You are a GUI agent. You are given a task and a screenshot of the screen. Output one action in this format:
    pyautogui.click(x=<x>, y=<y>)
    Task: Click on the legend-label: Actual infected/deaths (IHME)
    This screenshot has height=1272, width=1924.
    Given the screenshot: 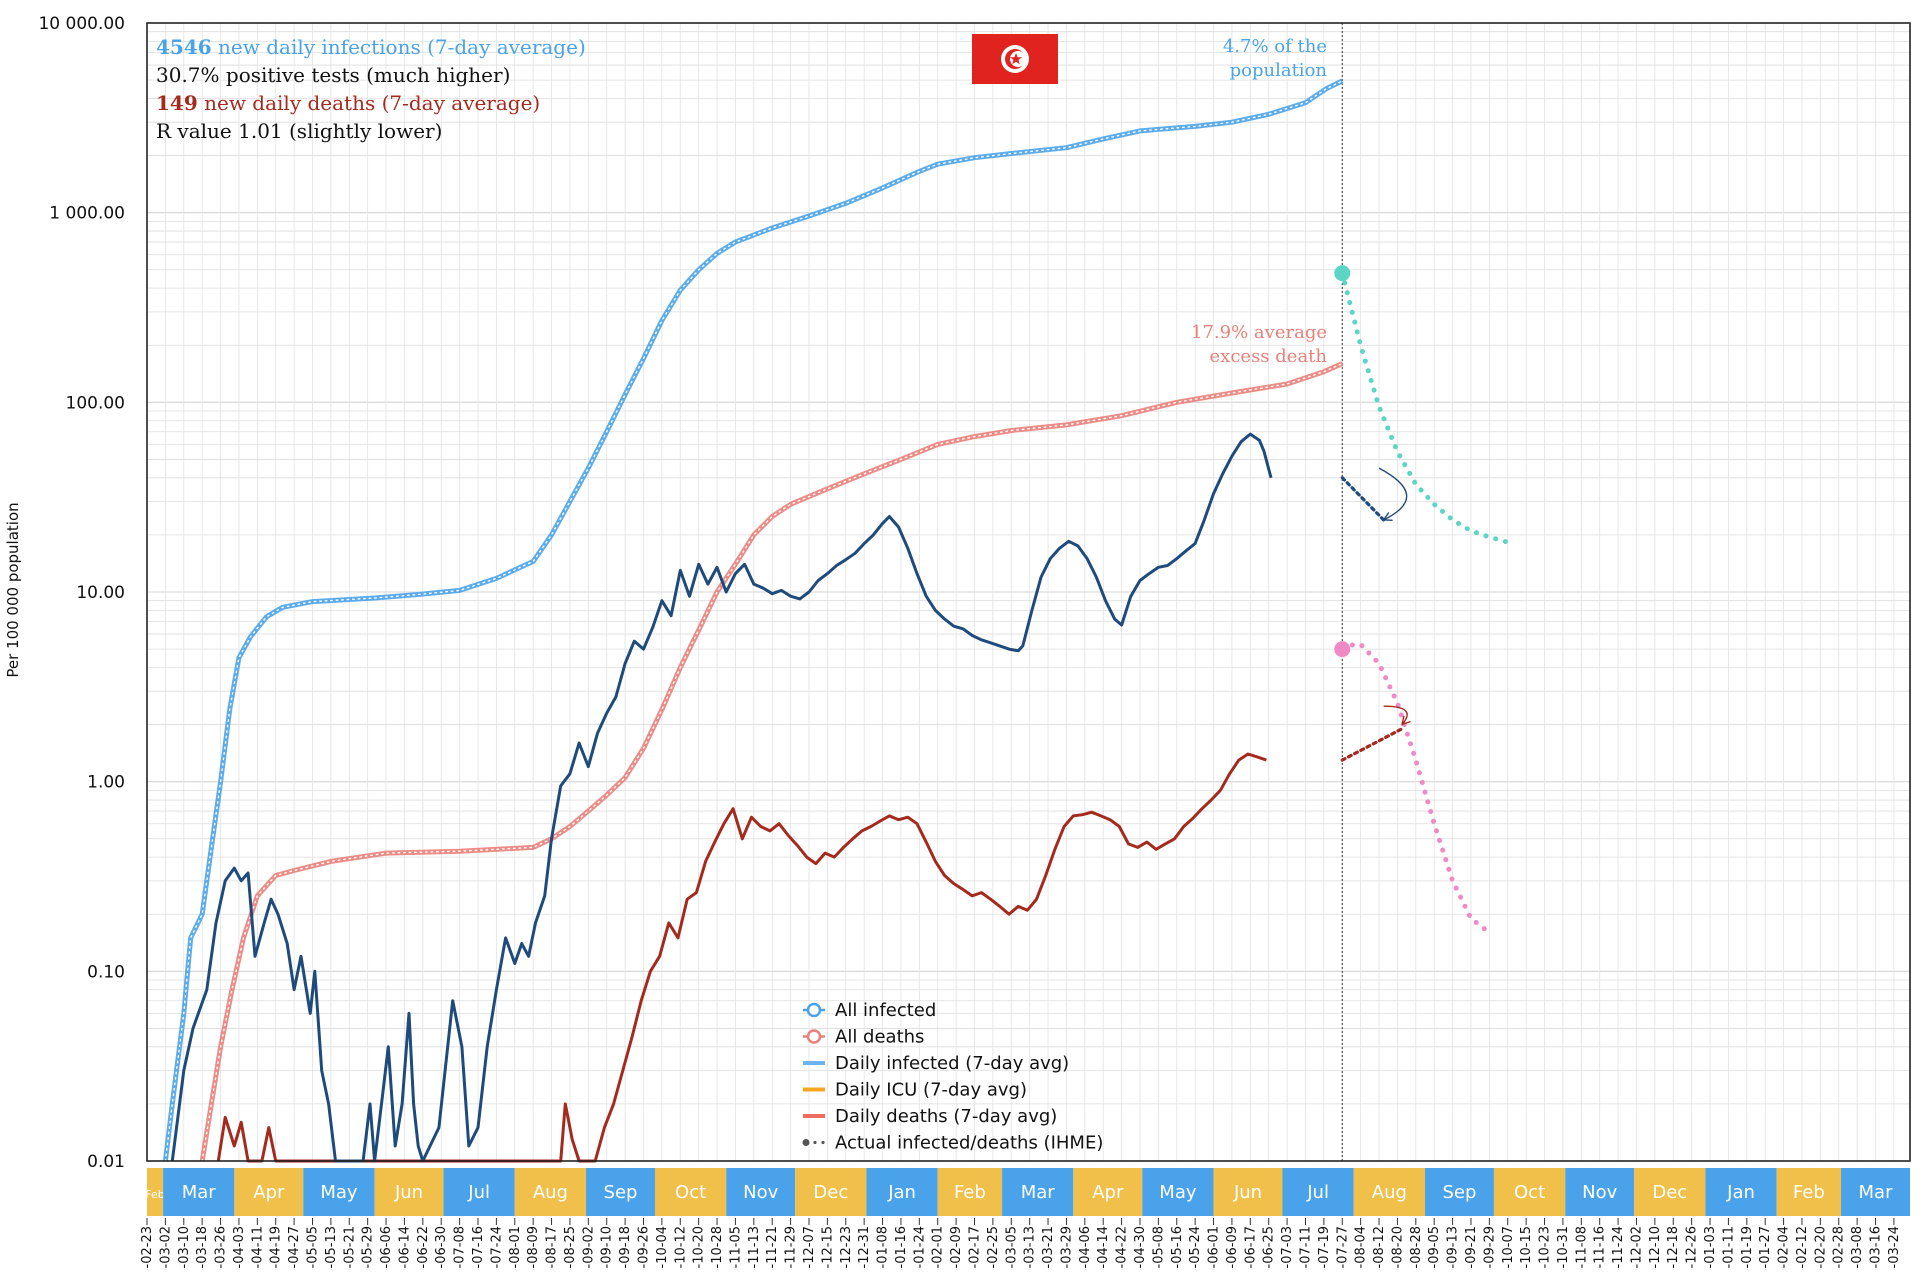 What is the action you would take?
    pyautogui.click(x=969, y=1143)
    